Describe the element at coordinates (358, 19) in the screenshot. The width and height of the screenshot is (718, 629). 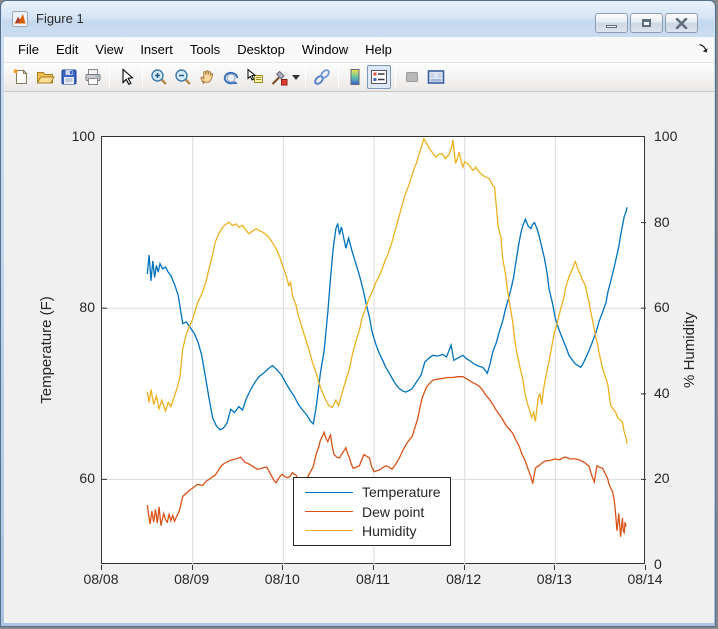
I see `titlebar: Figure 1` at that location.